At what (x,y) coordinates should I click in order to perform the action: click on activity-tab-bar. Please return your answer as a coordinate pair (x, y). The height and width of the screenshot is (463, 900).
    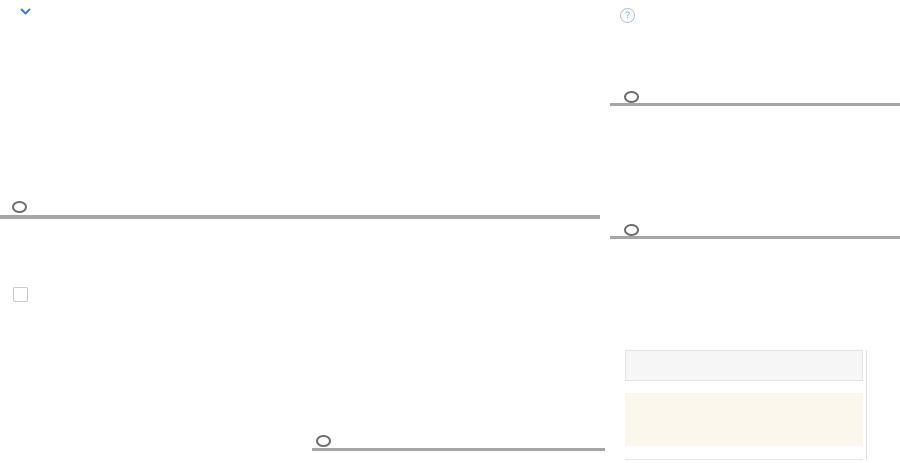
    Looking at the image, I should click on (744, 365).